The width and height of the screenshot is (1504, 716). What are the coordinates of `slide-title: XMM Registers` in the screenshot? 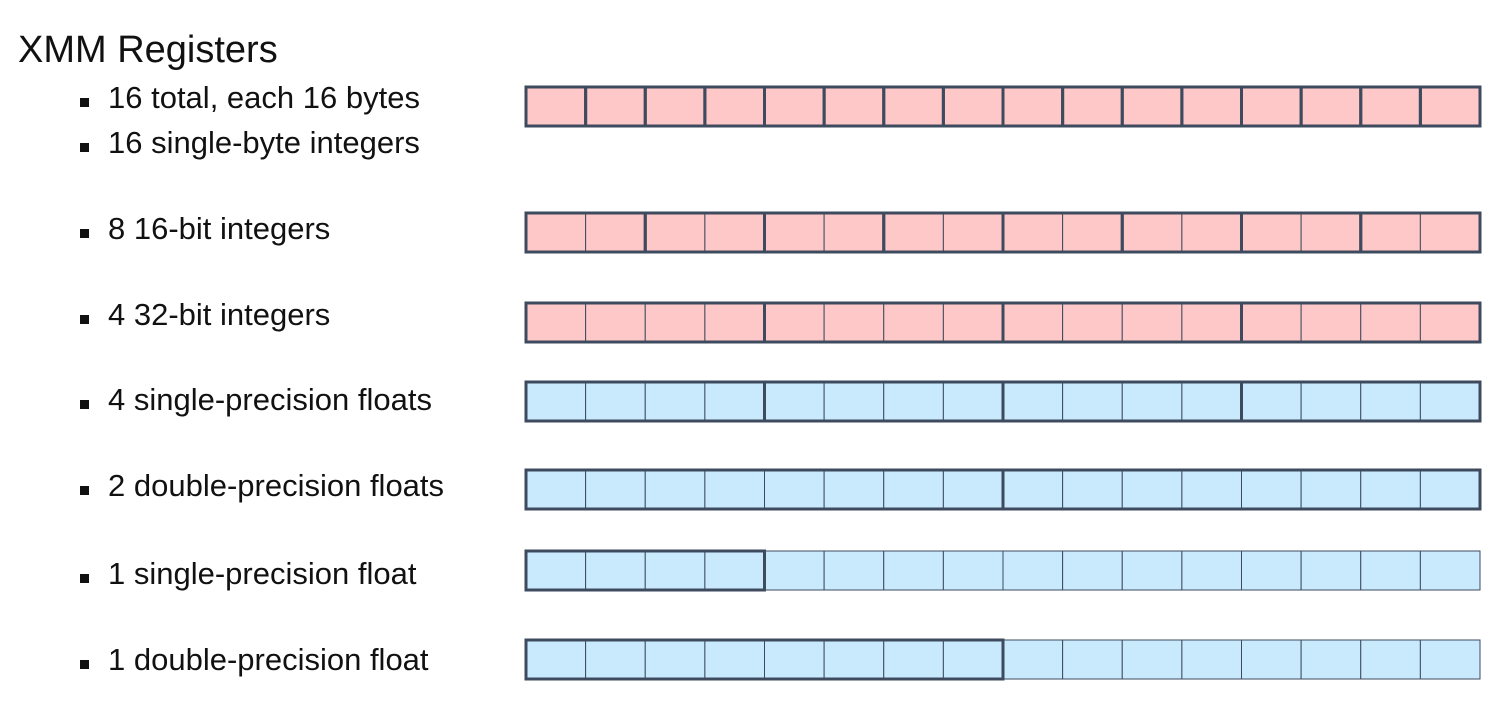 It's located at (148, 50).